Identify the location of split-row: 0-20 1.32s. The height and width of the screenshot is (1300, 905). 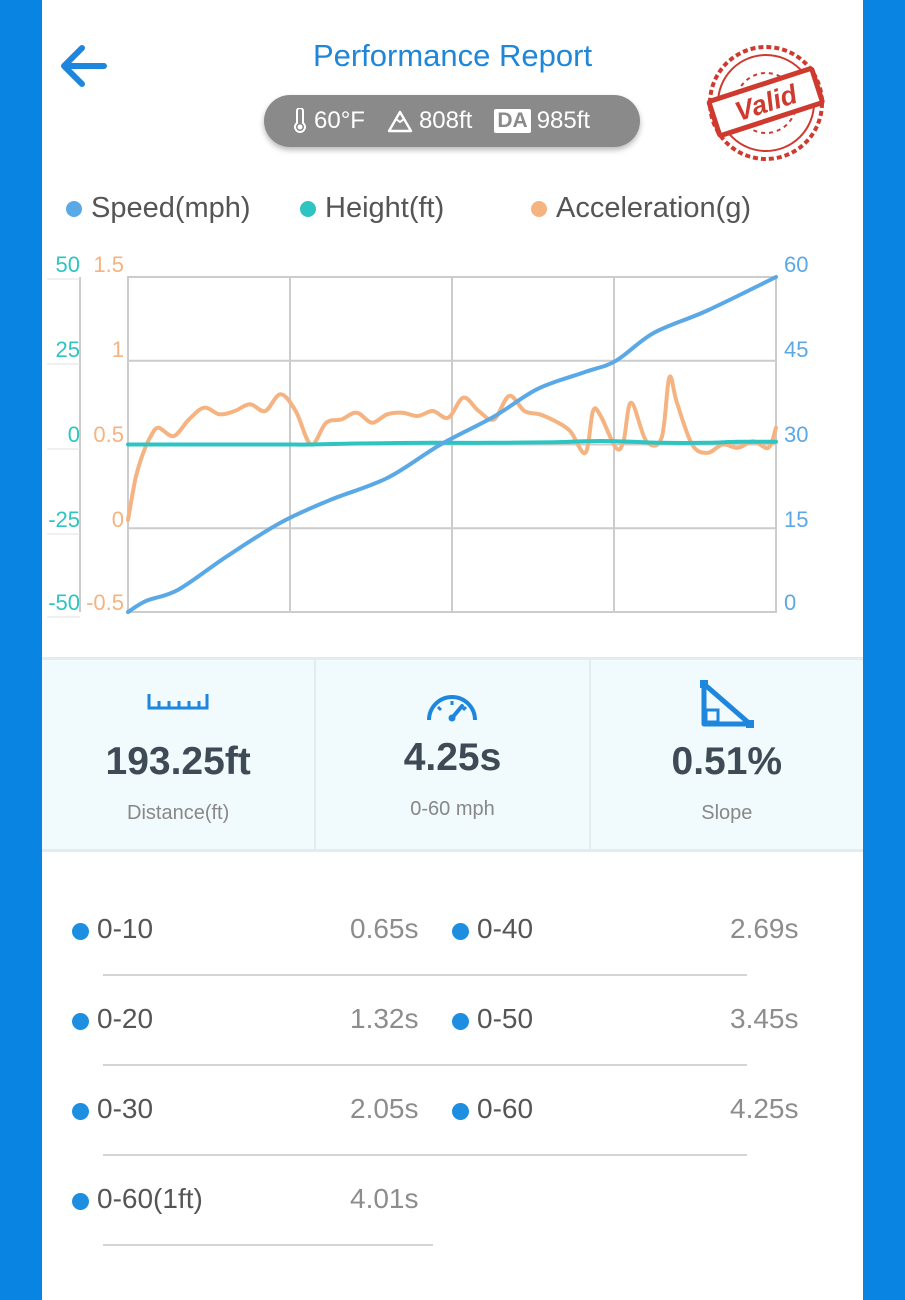
(242, 1015).